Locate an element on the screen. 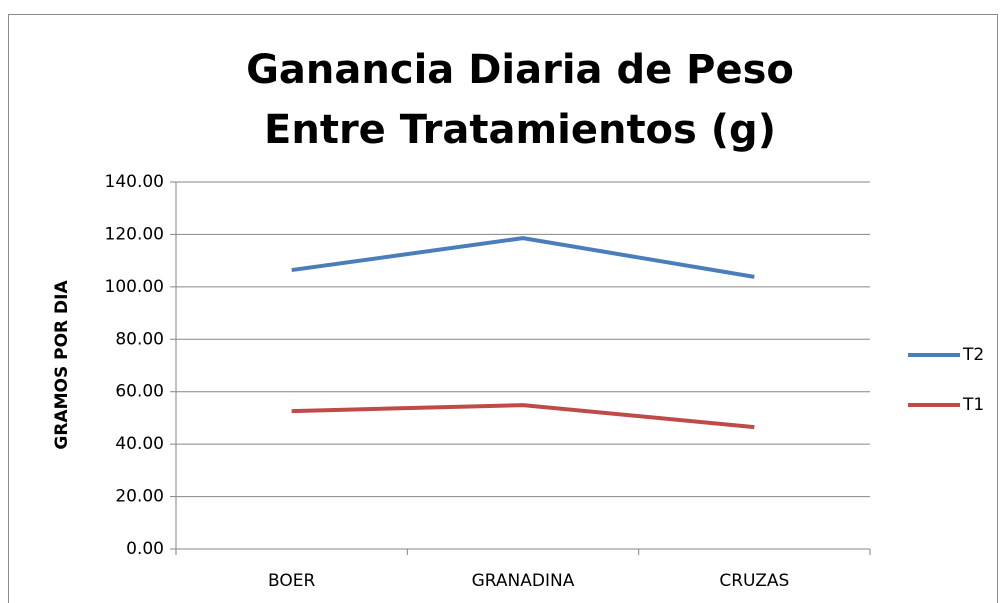  legend-label: T1 is located at coordinates (973, 405).